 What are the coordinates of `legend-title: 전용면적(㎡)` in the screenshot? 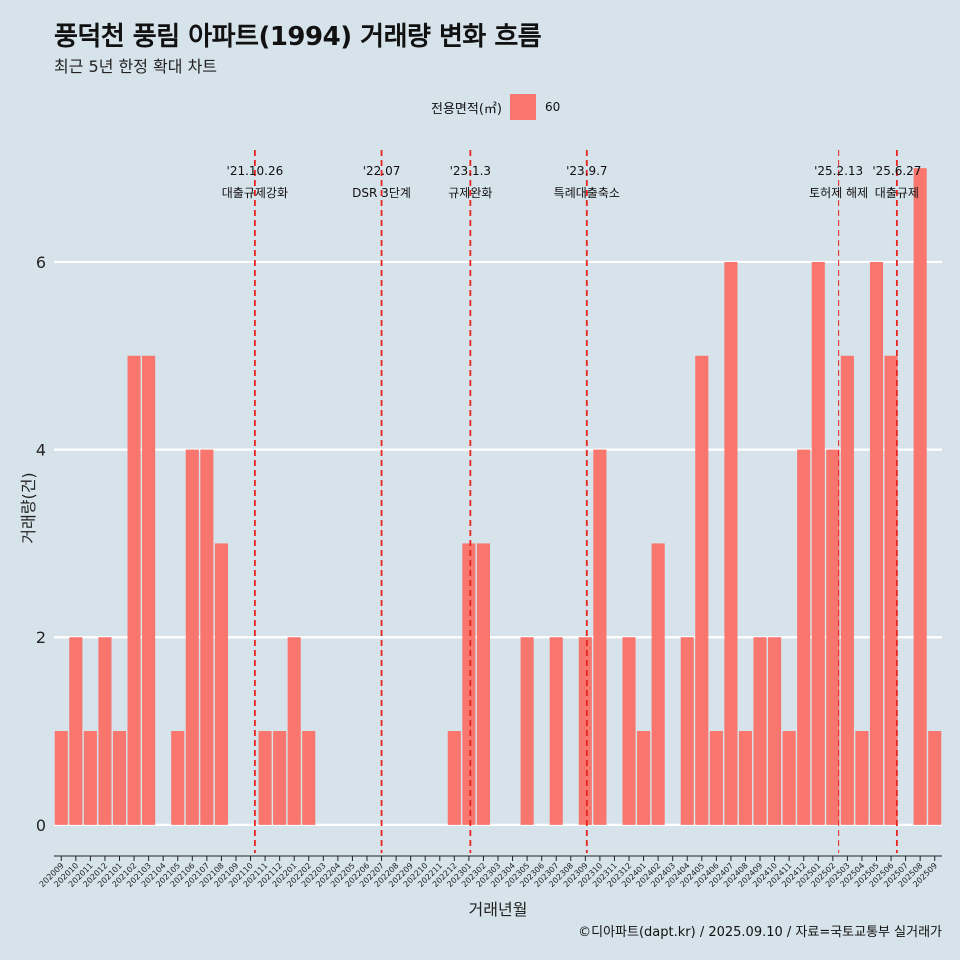 It's located at (466, 109).